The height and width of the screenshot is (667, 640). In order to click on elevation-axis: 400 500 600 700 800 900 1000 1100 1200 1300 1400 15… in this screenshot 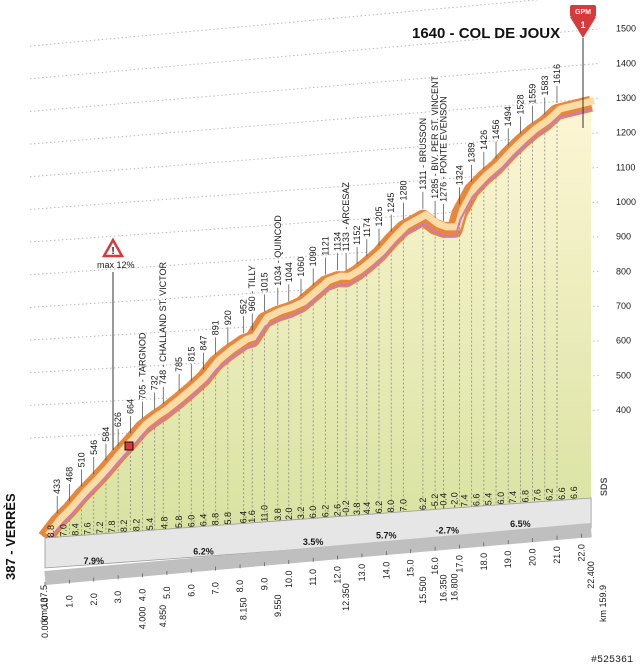, I will do `click(626, 219)`.